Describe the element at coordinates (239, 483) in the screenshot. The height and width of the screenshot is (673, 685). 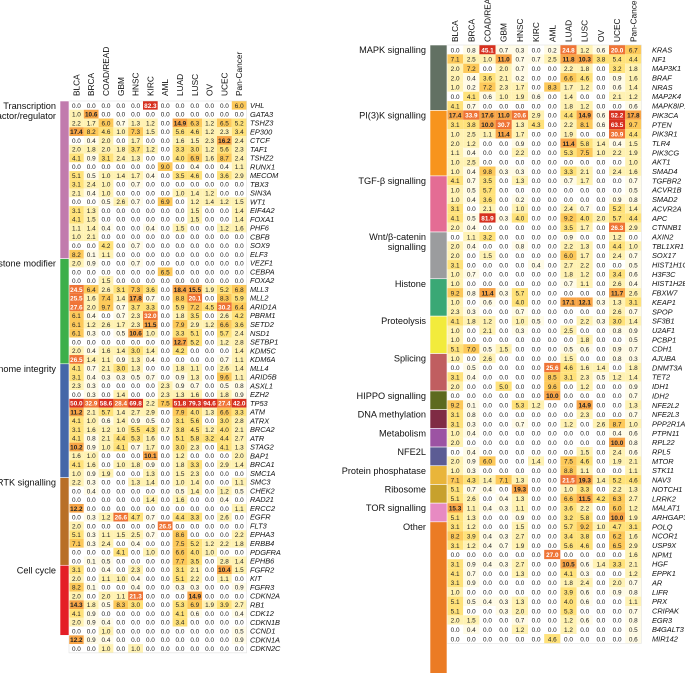
I see `cell-value: 1.1` at that location.